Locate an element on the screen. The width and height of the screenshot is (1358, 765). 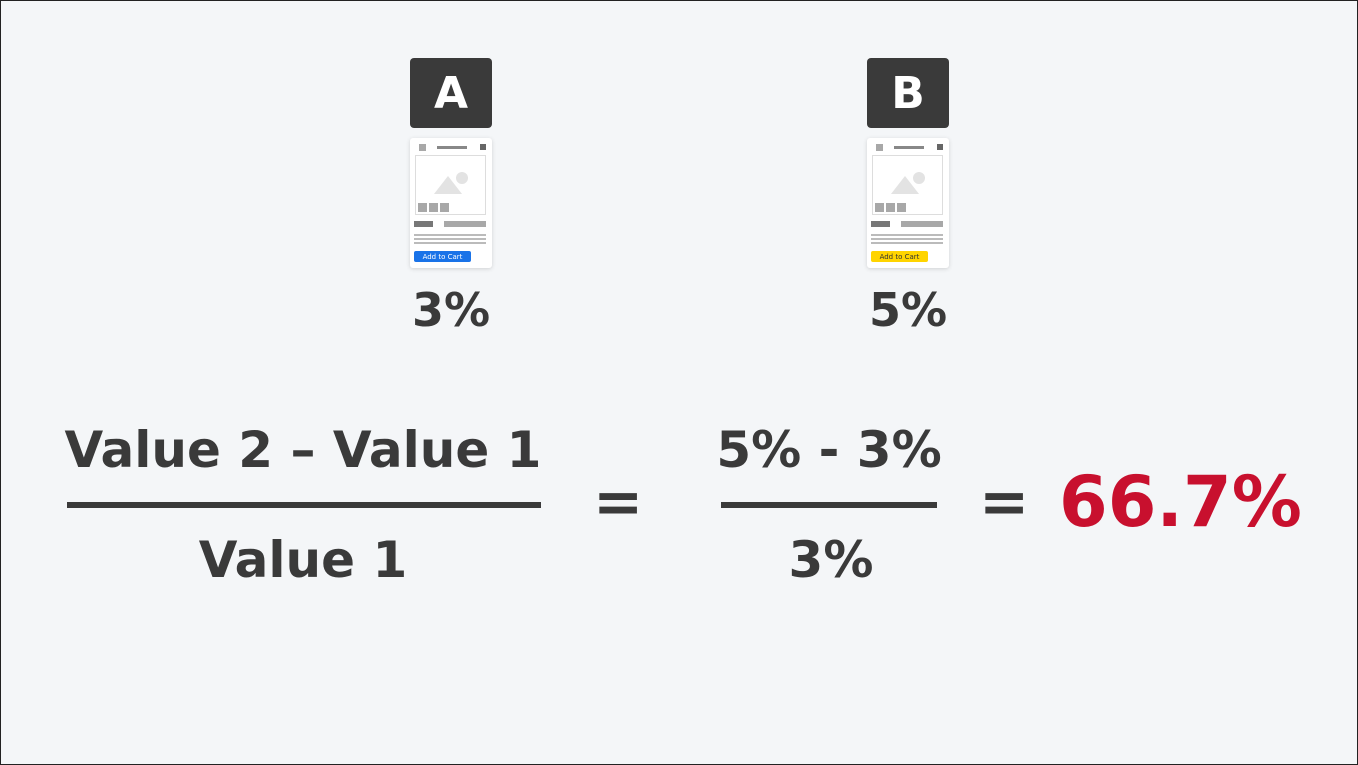
rate-value: 3% is located at coordinates (451, 310).